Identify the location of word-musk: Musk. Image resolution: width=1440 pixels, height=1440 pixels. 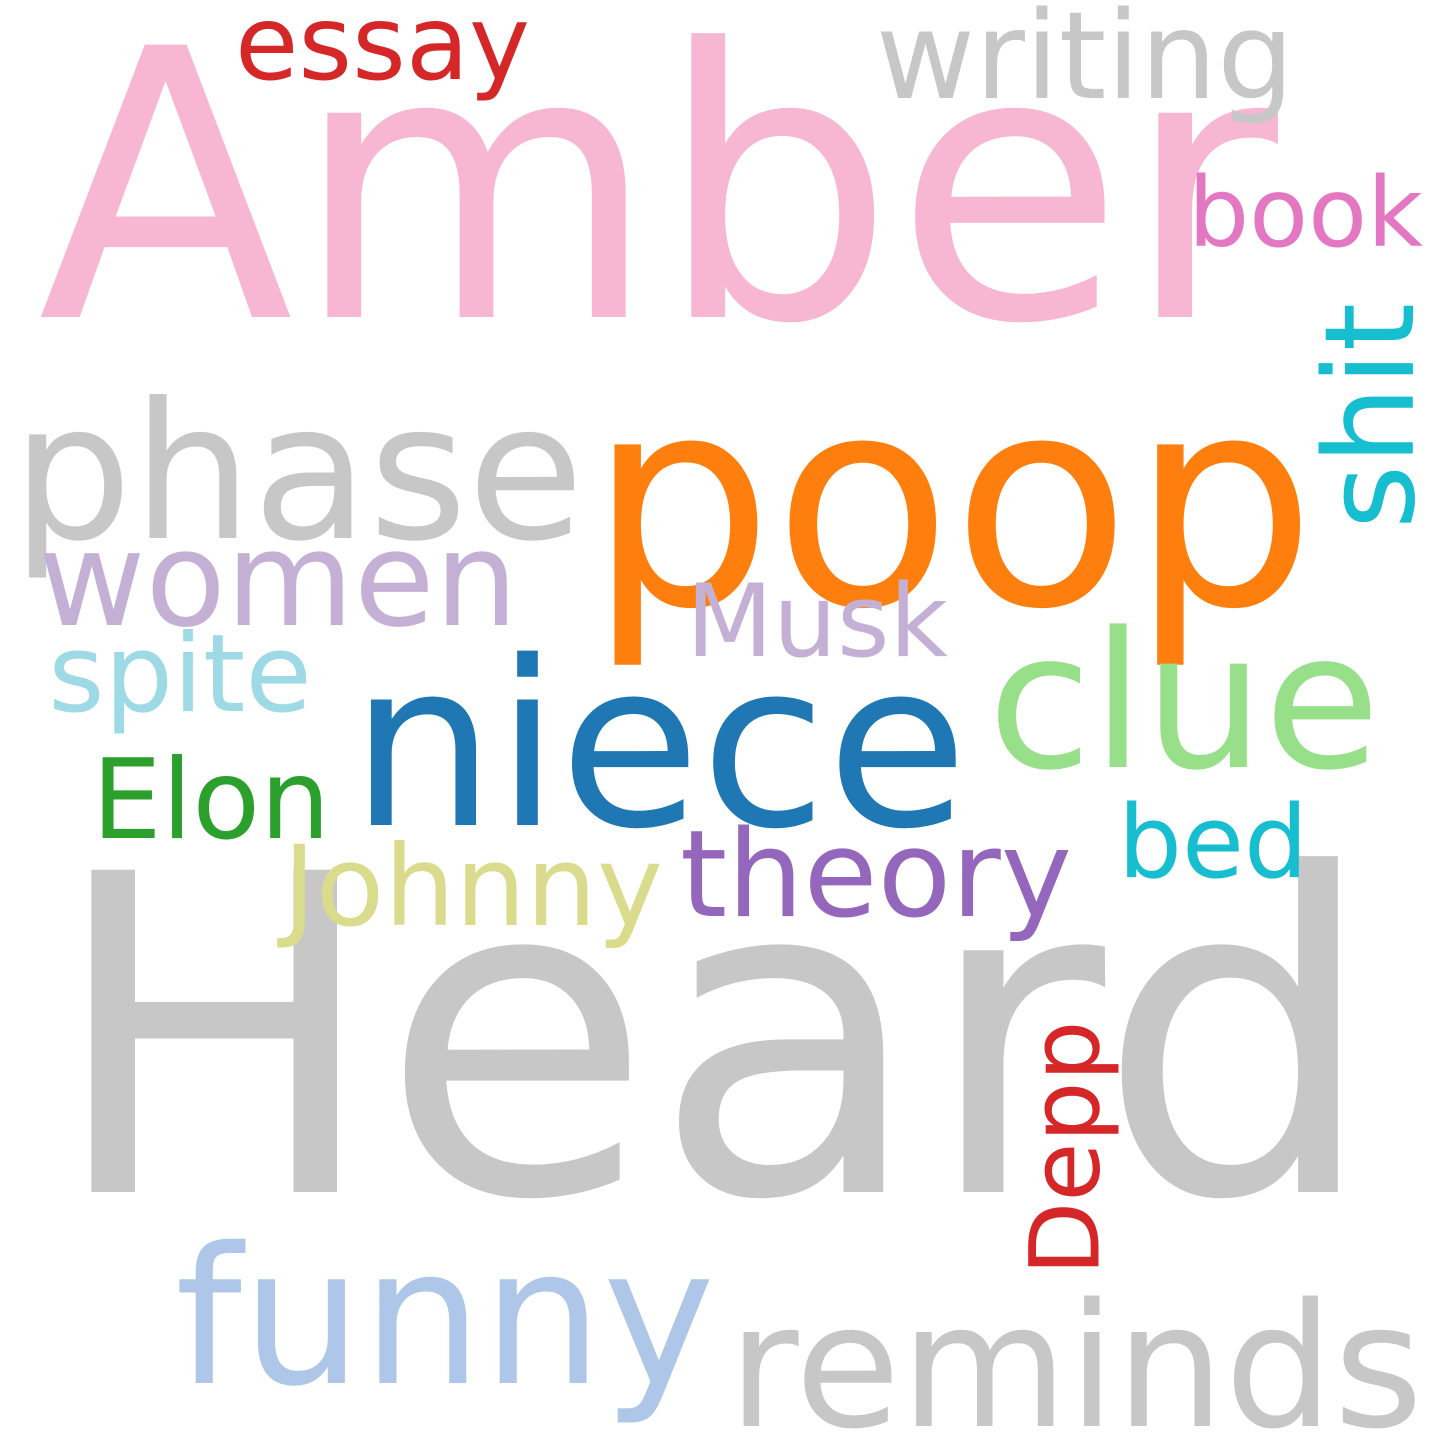
(817, 621).